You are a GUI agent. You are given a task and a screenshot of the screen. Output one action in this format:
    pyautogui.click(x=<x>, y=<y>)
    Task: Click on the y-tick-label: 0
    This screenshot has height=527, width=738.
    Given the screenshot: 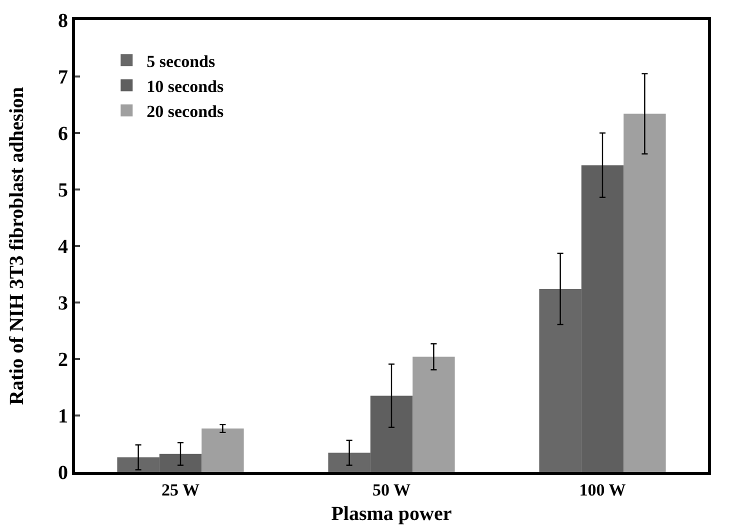 What is the action you would take?
    pyautogui.click(x=63, y=473)
    